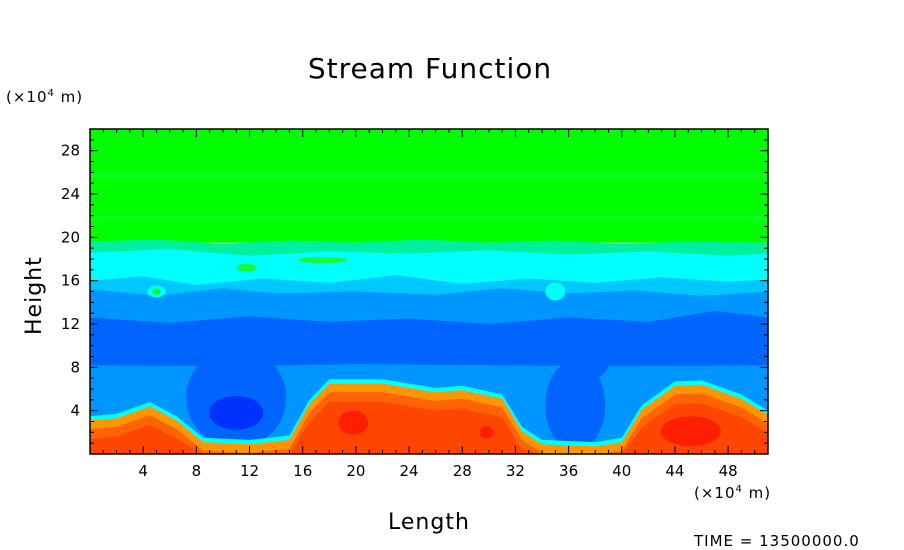 This screenshot has height=550, width=904. Describe the element at coordinates (555, 291) in the screenshot. I see `feature-cyan-cell` at that location.